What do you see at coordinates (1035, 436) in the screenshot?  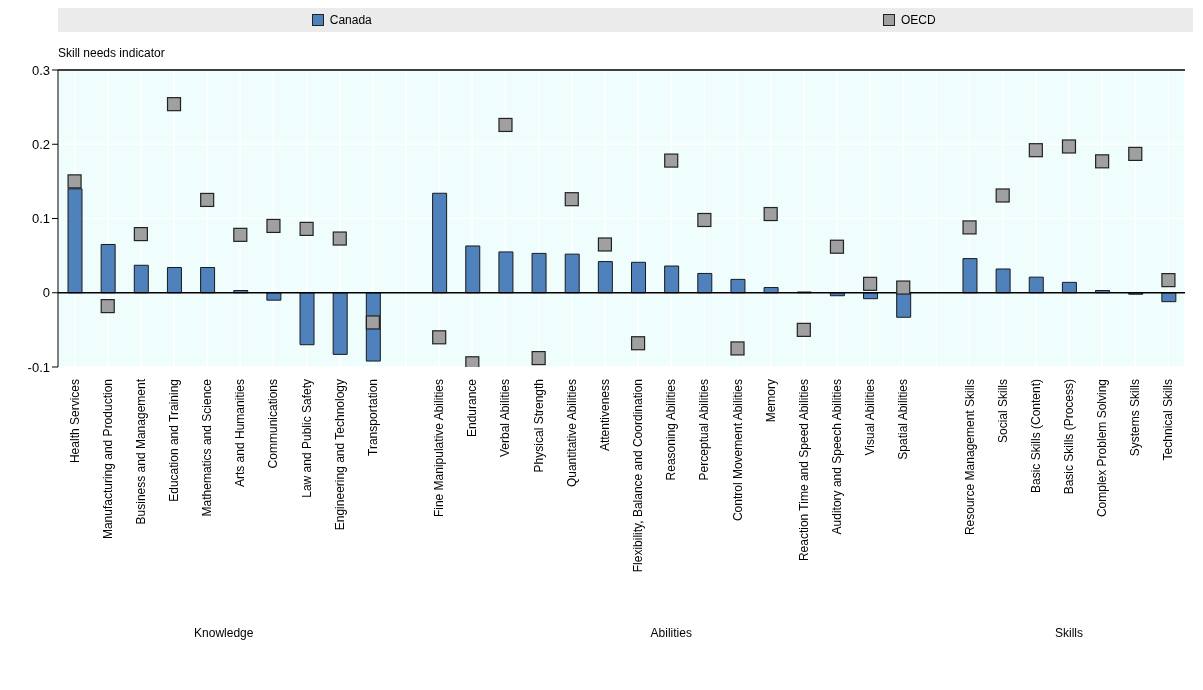 I see `x-tick-label: Basic Skills (Content)` at bounding box center [1035, 436].